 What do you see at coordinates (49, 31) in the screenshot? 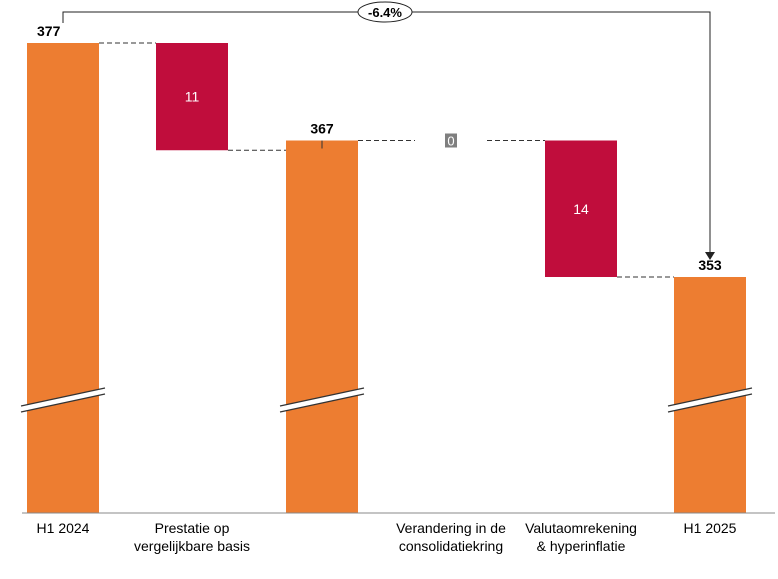
I see `value-label: 377` at bounding box center [49, 31].